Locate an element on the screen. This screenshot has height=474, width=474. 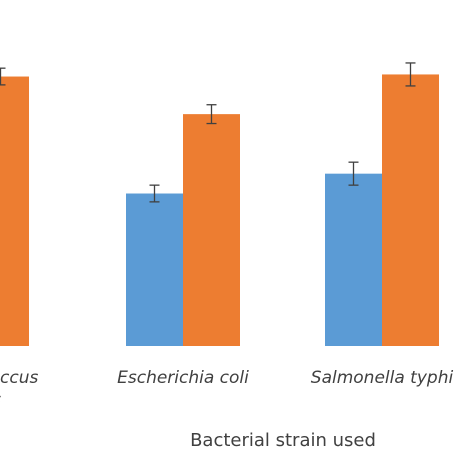
bar-s0-c1 is located at coordinates (154, 269).